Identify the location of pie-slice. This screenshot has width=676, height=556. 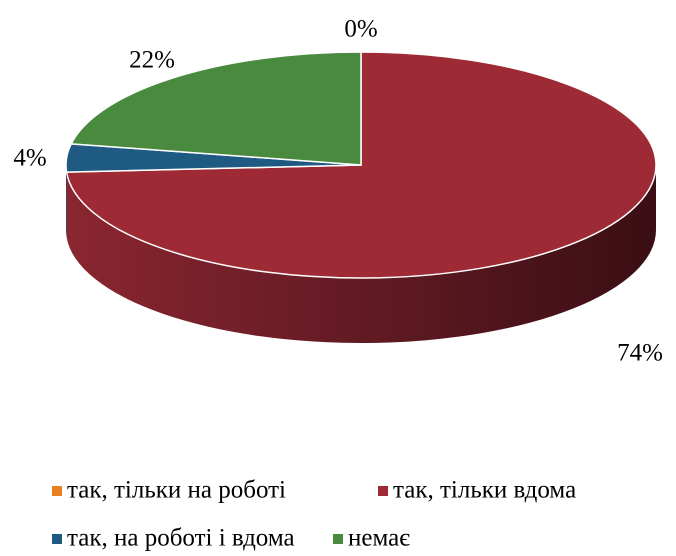
(216, 108).